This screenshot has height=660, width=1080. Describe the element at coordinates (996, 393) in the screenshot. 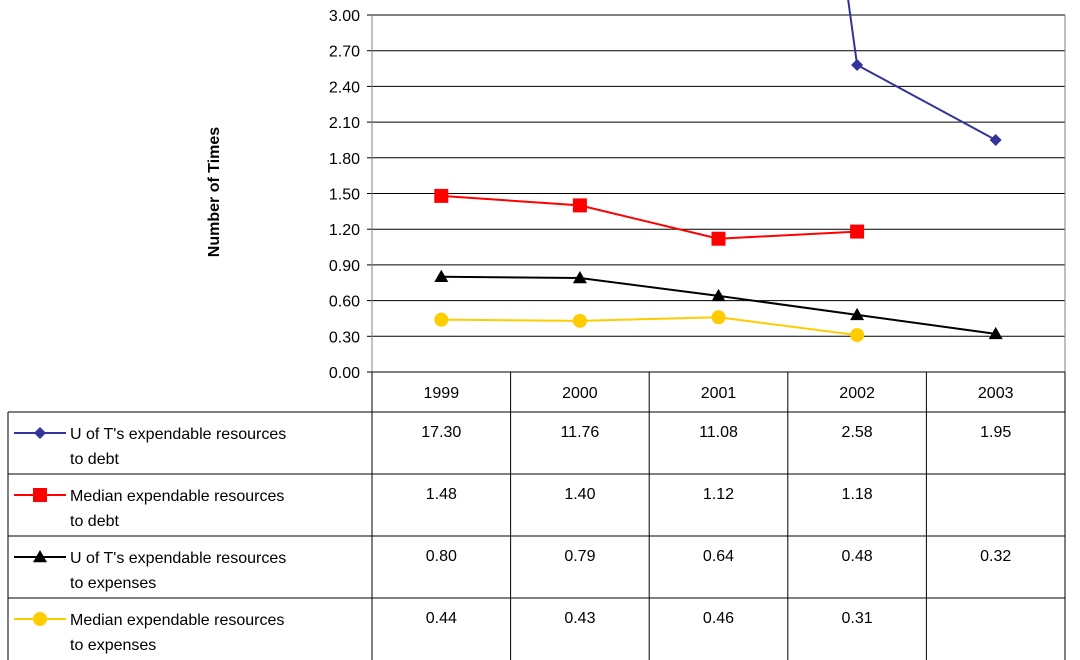

I see `x-category-label: 2003` at that location.